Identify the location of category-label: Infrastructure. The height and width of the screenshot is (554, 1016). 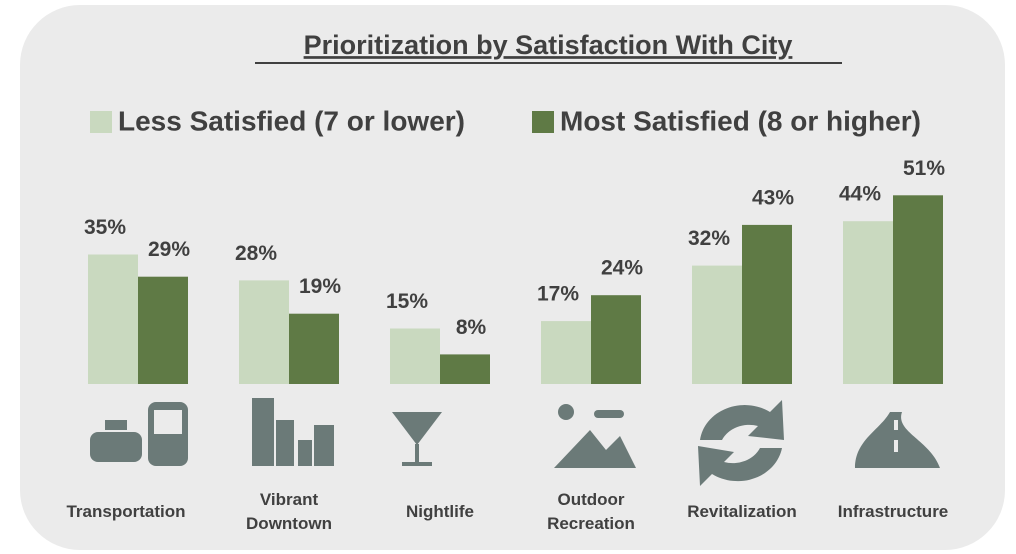
(893, 511).